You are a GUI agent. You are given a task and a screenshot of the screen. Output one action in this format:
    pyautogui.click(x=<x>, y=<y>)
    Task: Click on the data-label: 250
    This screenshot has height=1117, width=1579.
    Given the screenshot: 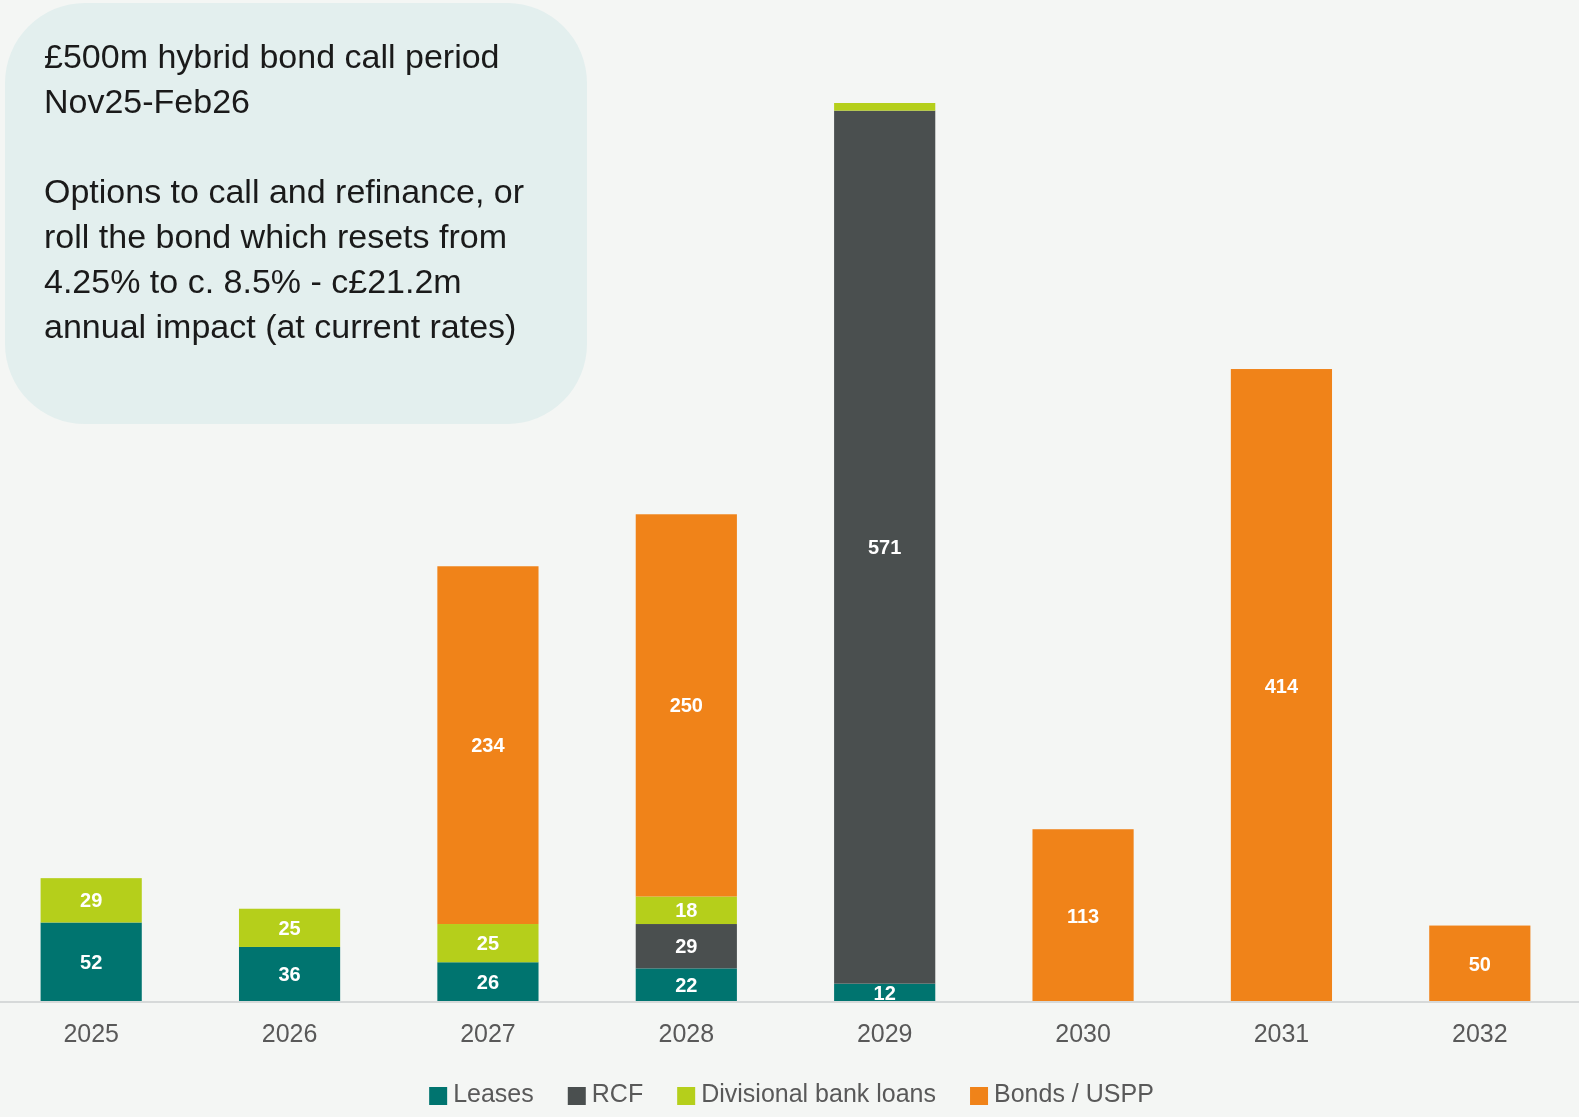 What is the action you would take?
    pyautogui.click(x=686, y=705)
    